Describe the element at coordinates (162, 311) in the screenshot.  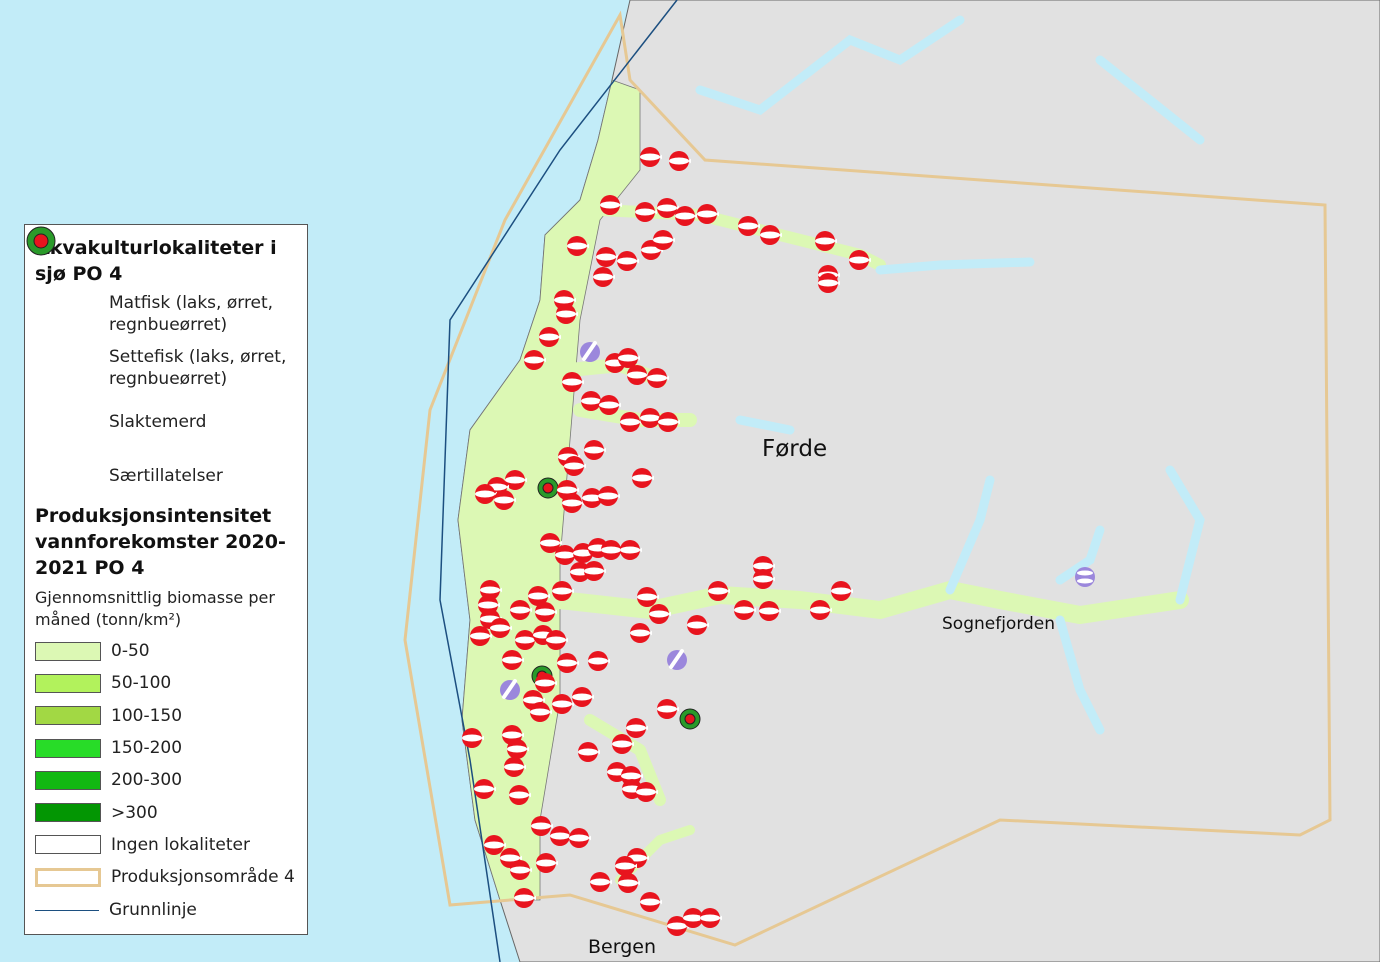
I see `legend-item: Settefisk (laks, ørret, regnbueørret)` at that location.